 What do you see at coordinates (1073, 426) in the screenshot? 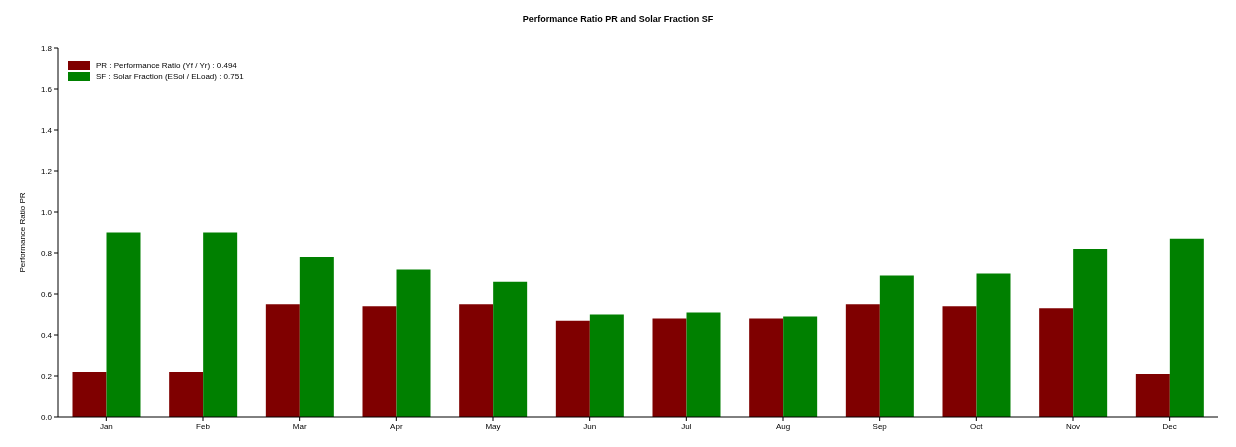
I see `x-tick-label: Nov` at bounding box center [1073, 426].